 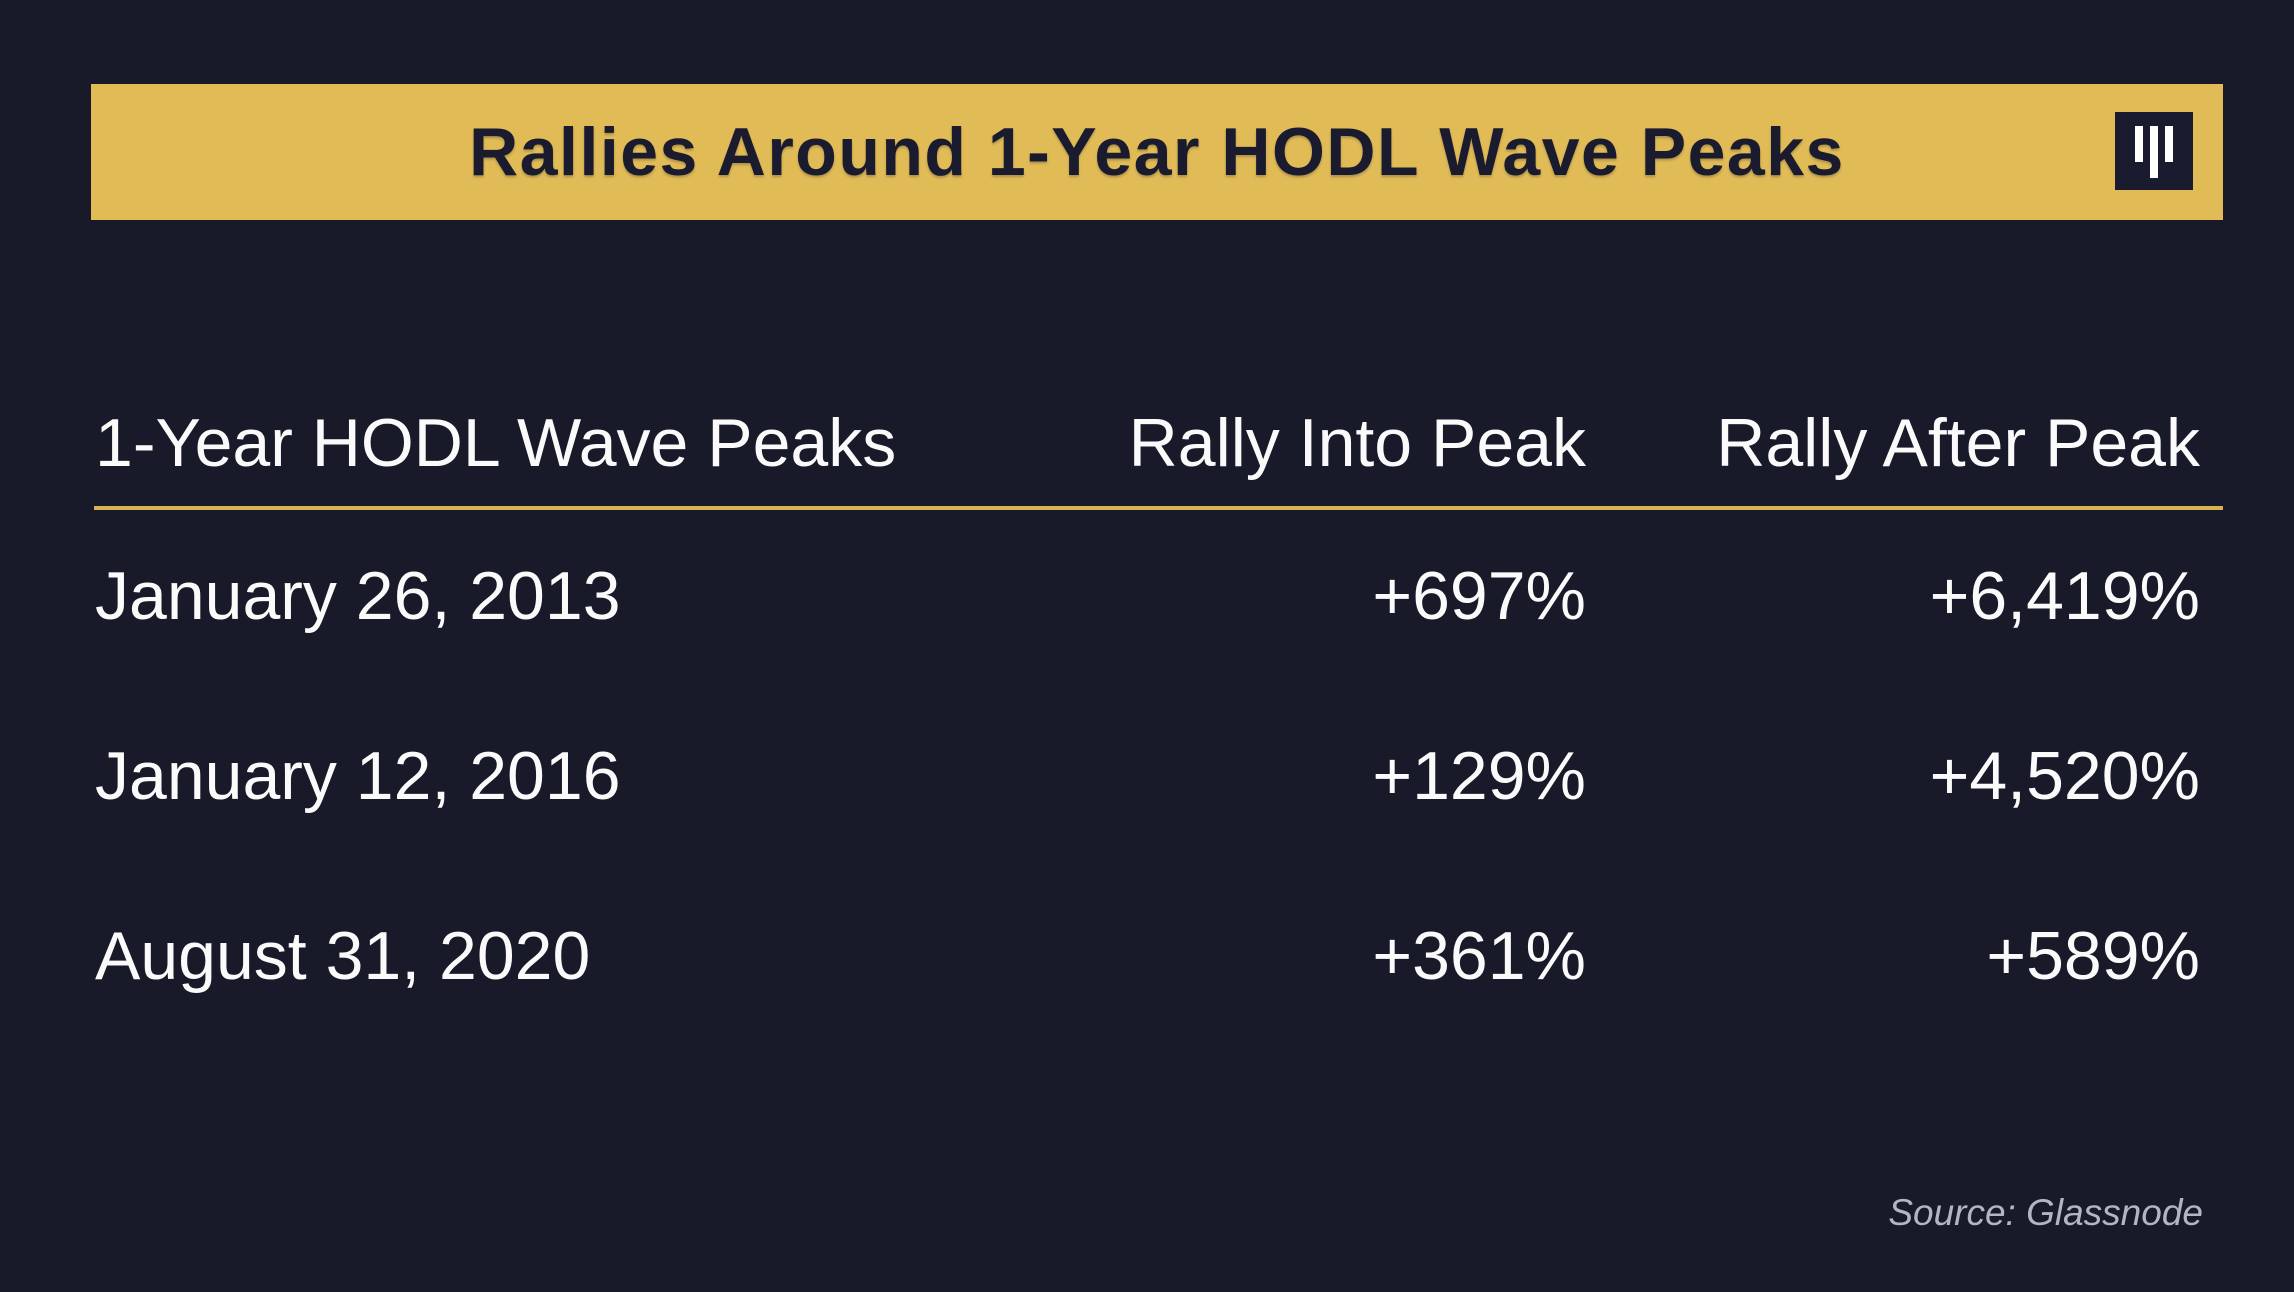 What do you see at coordinates (1958, 443) in the screenshot?
I see `column-header-rally-after-peak: Rally After Peak` at bounding box center [1958, 443].